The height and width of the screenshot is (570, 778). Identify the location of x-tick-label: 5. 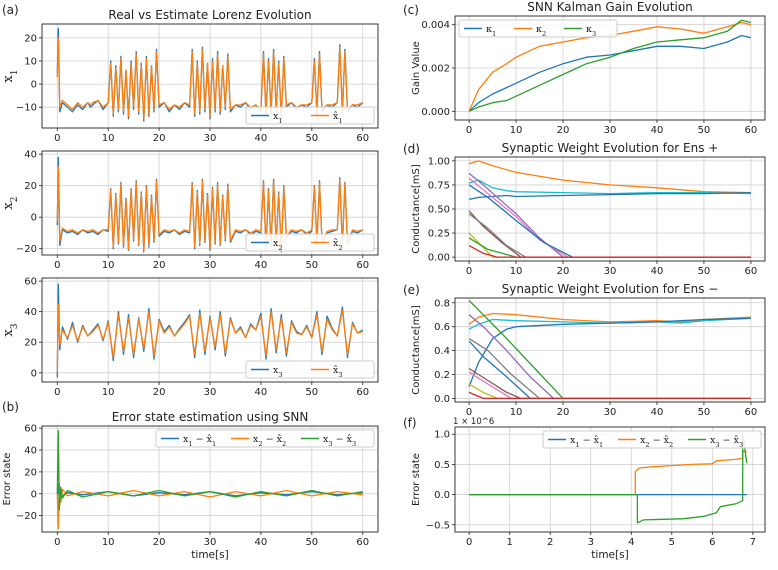
(672, 542).